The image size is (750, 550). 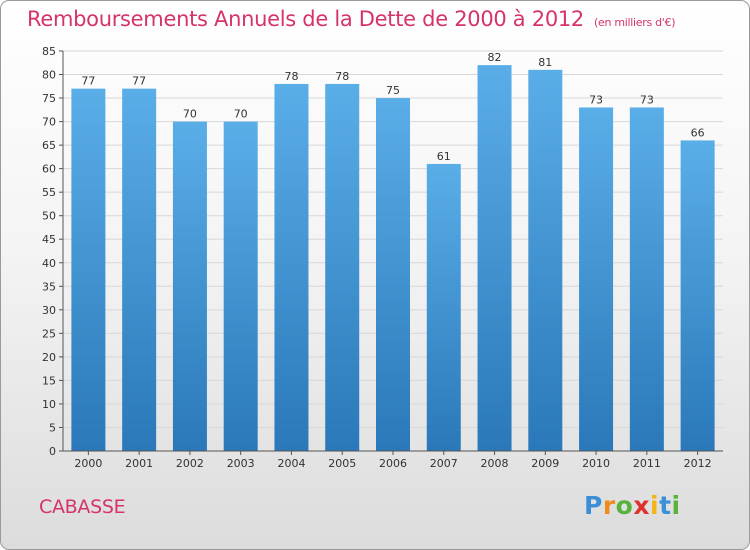 I want to click on y-tick-label: 75, so click(x=49, y=98).